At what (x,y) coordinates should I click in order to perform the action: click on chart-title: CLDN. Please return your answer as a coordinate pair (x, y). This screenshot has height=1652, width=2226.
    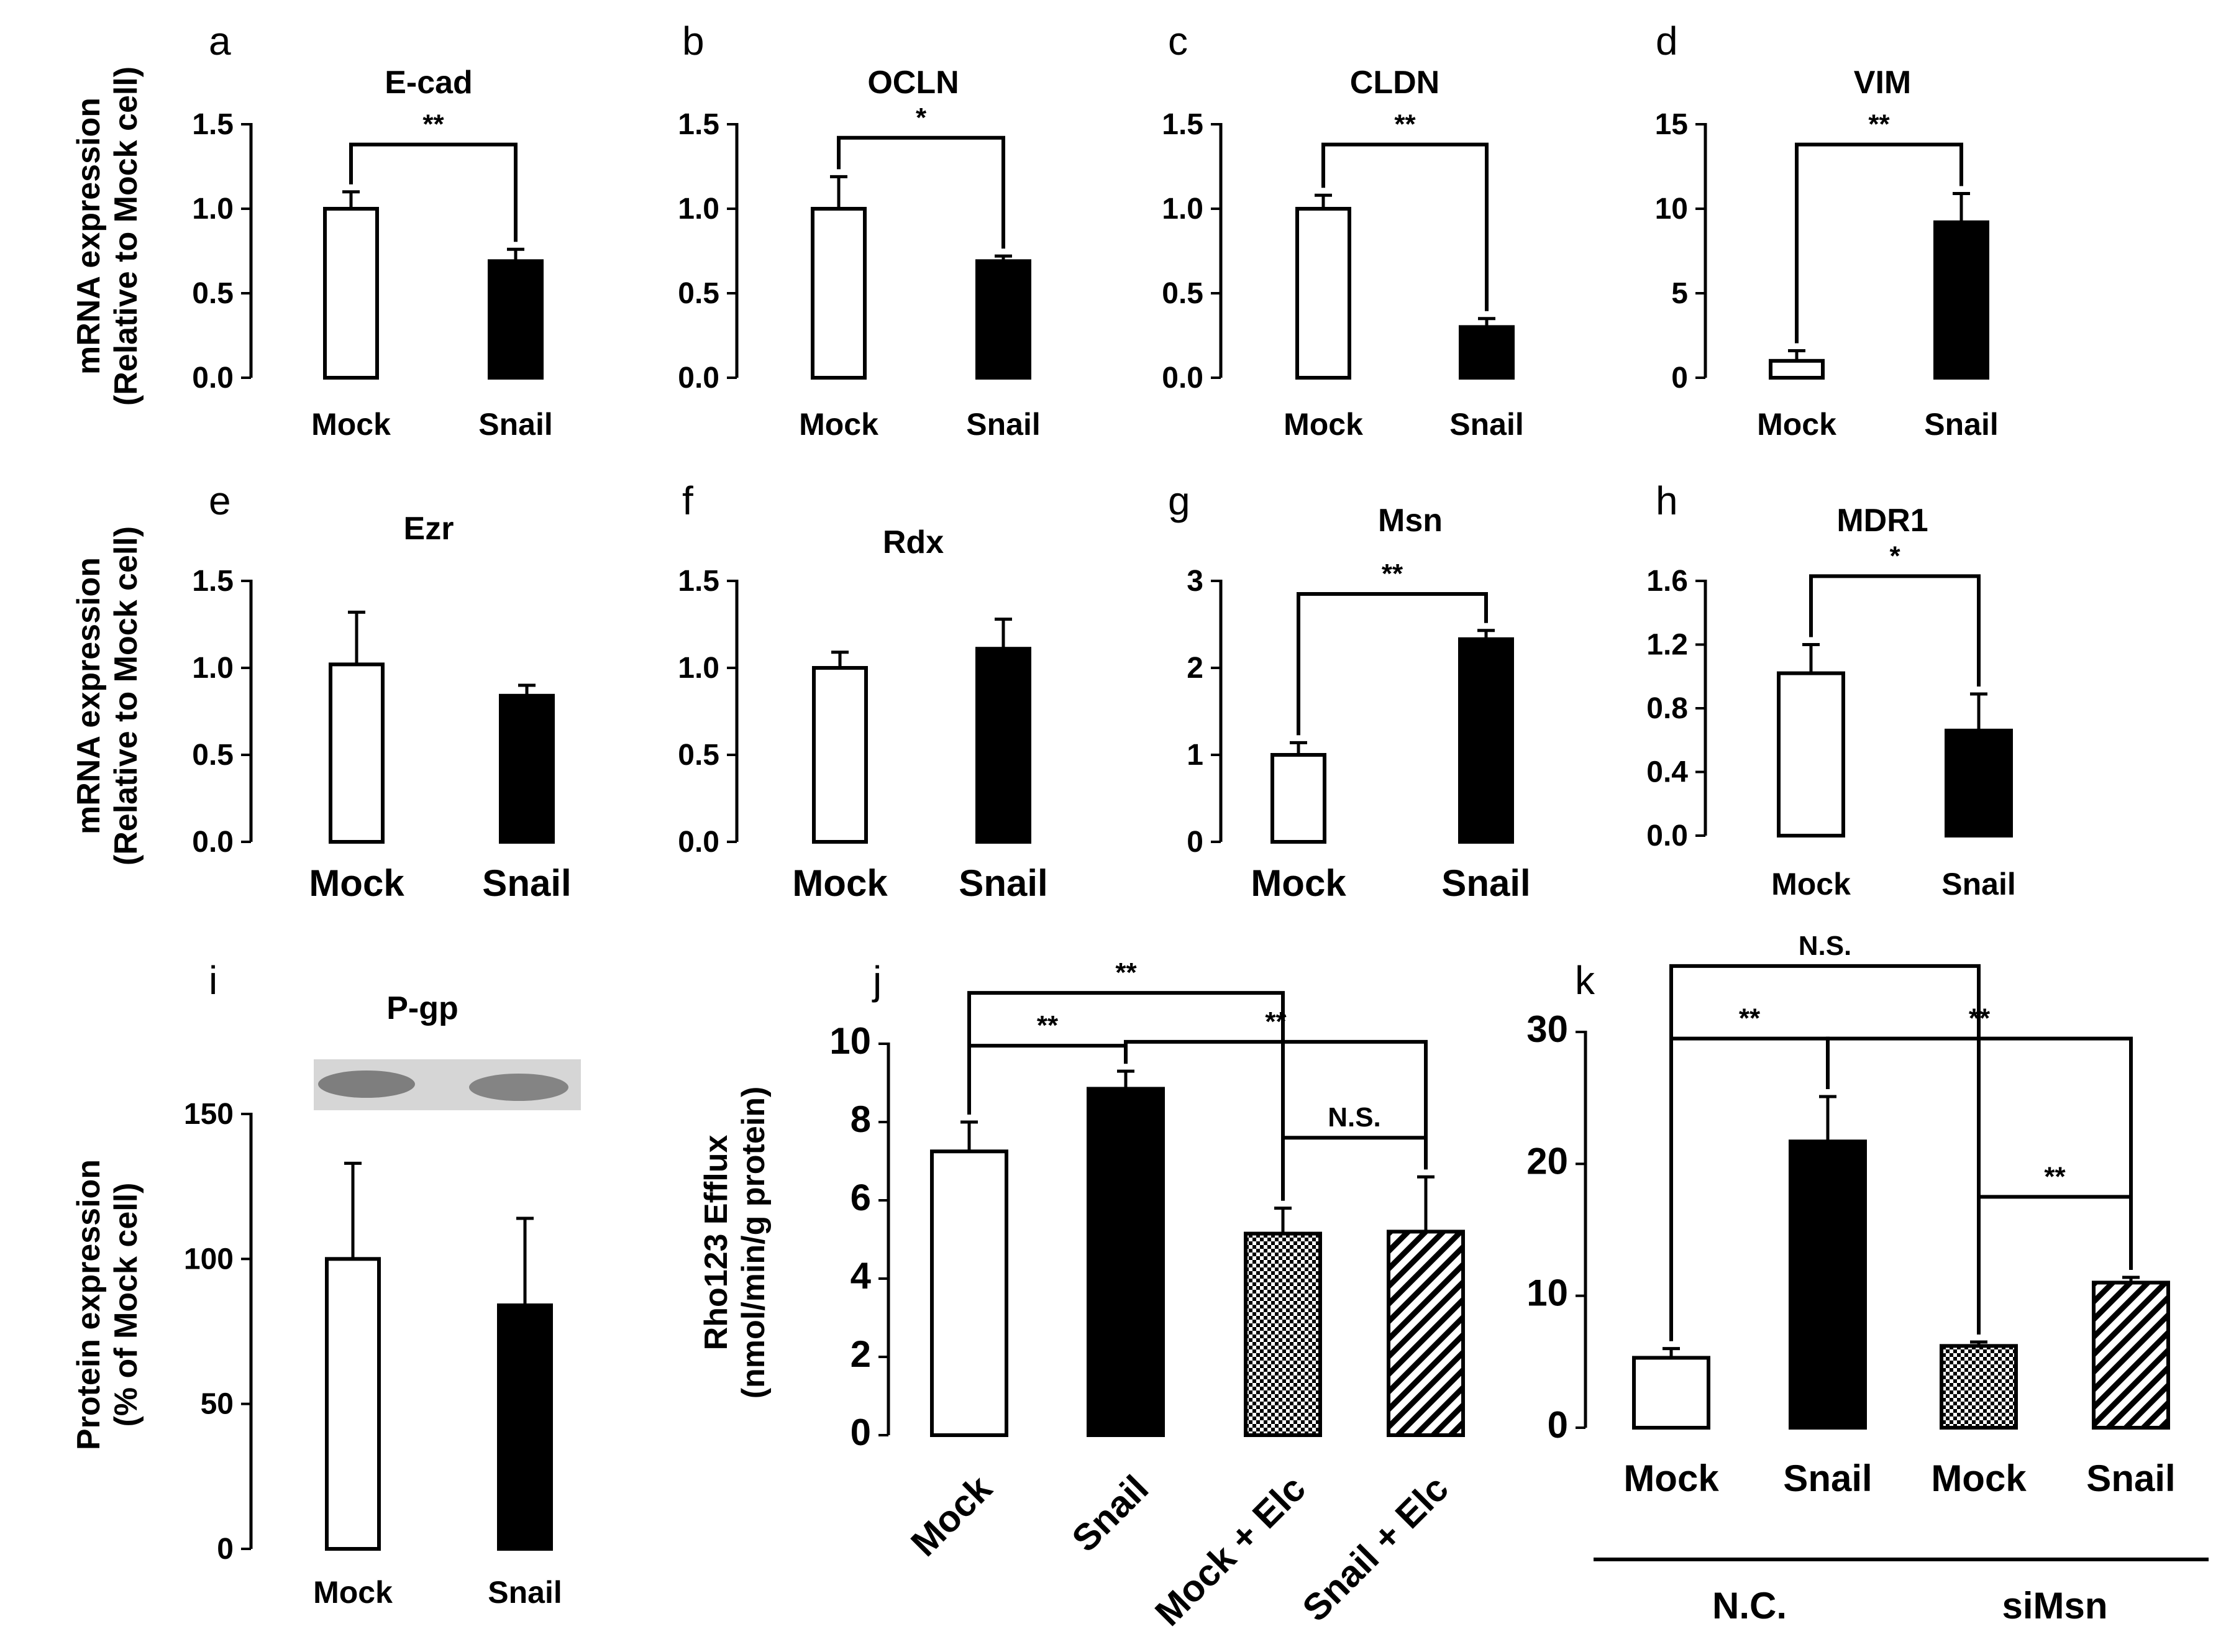
    Looking at the image, I should click on (1394, 83).